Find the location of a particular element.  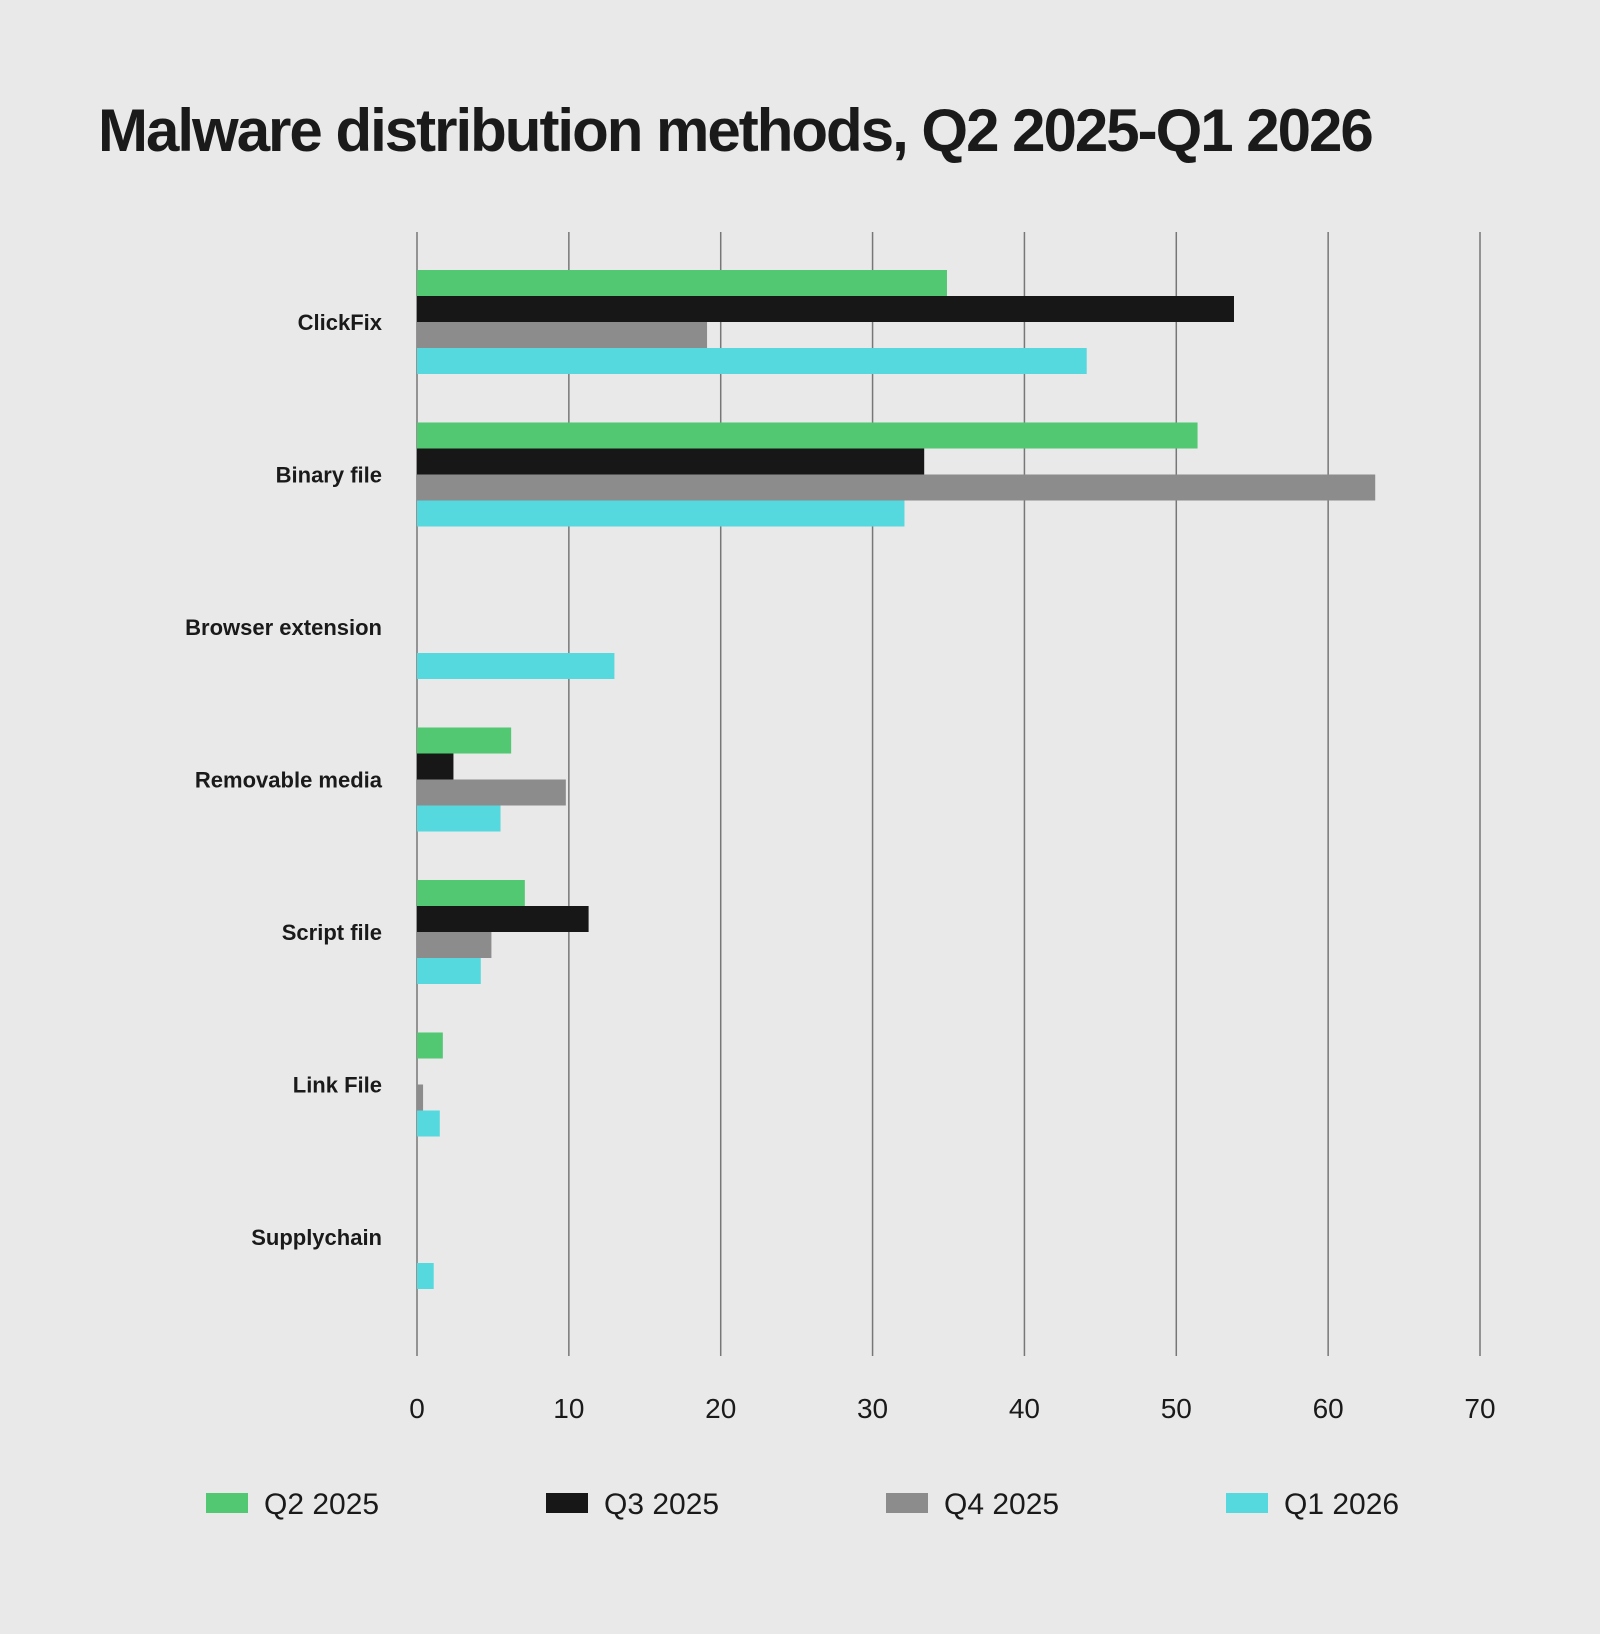

x-tick-labels: 0 10 20 30 40 50 60 70 is located at coordinates (952, 1408).